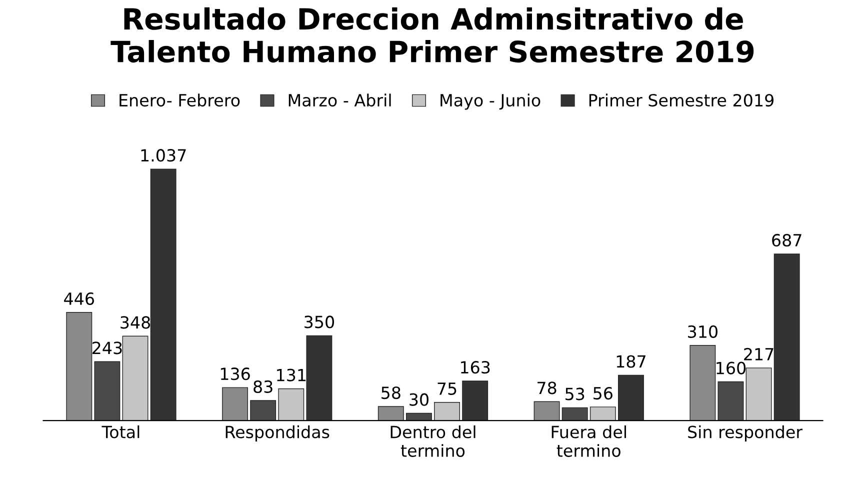  Describe the element at coordinates (263, 387) in the screenshot. I see `data-label: 83` at that location.